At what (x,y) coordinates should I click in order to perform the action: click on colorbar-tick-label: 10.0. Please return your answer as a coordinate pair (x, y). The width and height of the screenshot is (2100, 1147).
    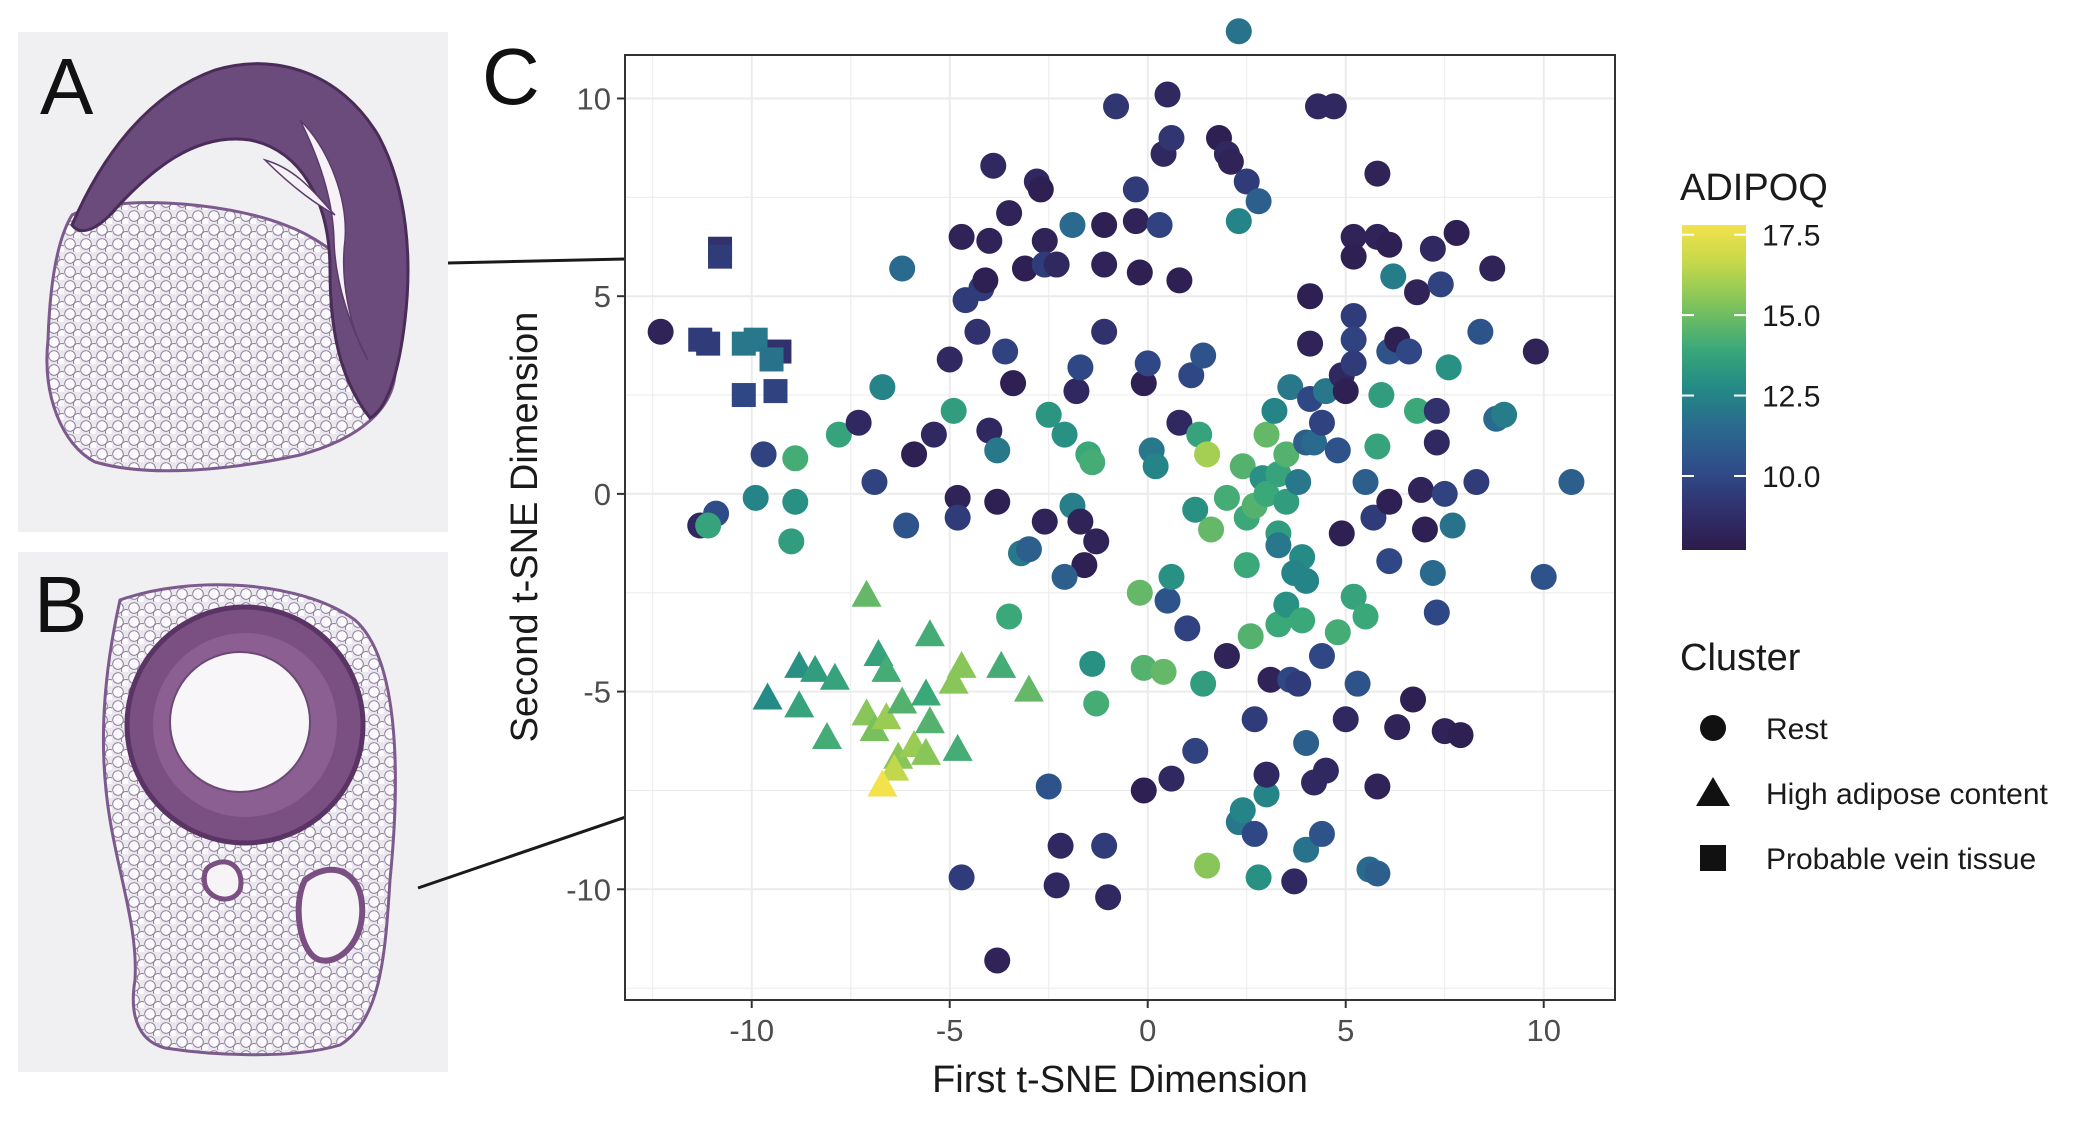
    Looking at the image, I should click on (1791, 477).